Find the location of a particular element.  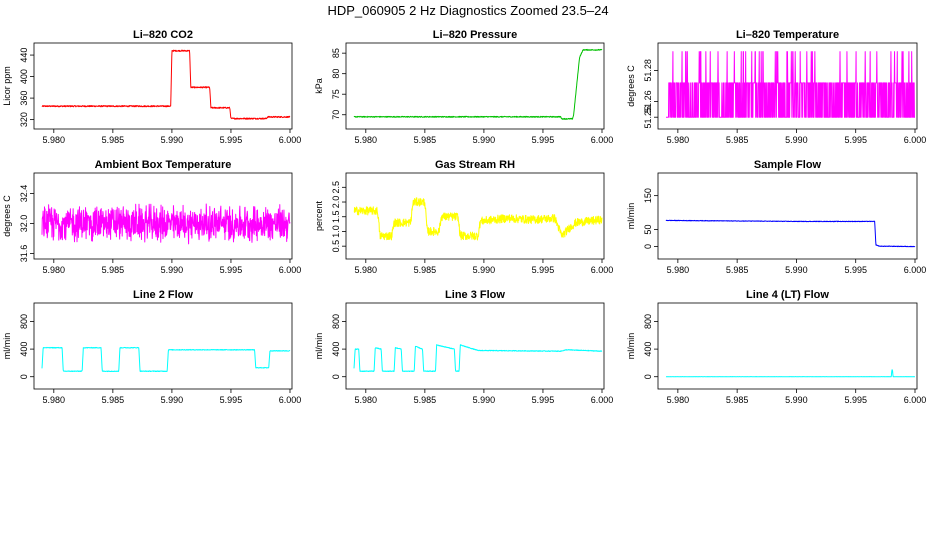

panel-title: Line 2 Flow is located at coordinates (163, 295).